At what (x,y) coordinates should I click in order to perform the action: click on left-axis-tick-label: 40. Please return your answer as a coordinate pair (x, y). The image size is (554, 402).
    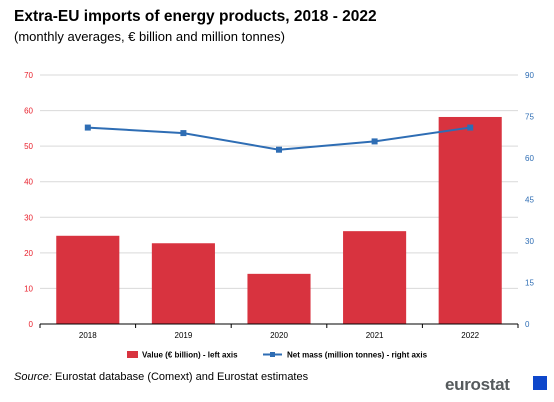
    Looking at the image, I should click on (28, 182).